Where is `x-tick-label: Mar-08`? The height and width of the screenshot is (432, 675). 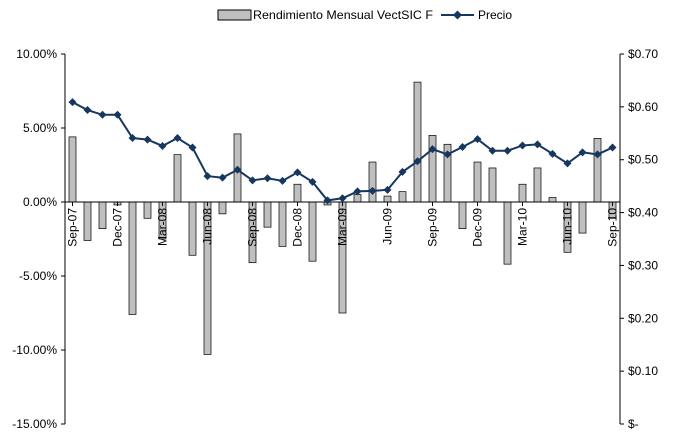
x-tick-label: Mar-08 is located at coordinates (163, 227).